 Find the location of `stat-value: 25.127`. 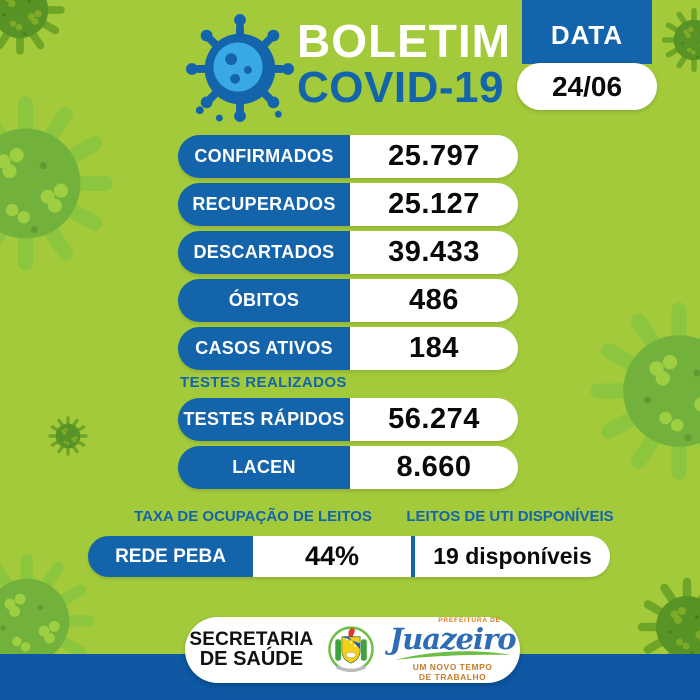

stat-value: 25.127 is located at coordinates (434, 204).